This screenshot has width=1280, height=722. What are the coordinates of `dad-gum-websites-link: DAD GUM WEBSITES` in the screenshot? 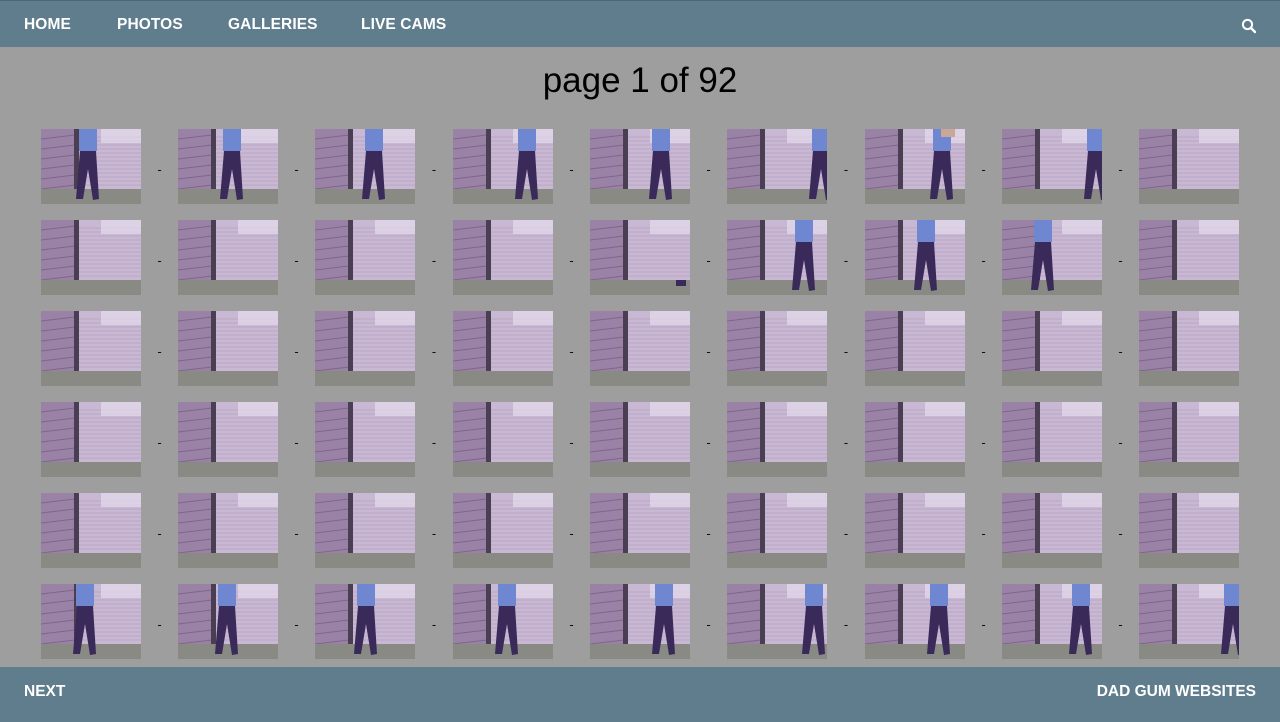 It's located at (1176, 691).